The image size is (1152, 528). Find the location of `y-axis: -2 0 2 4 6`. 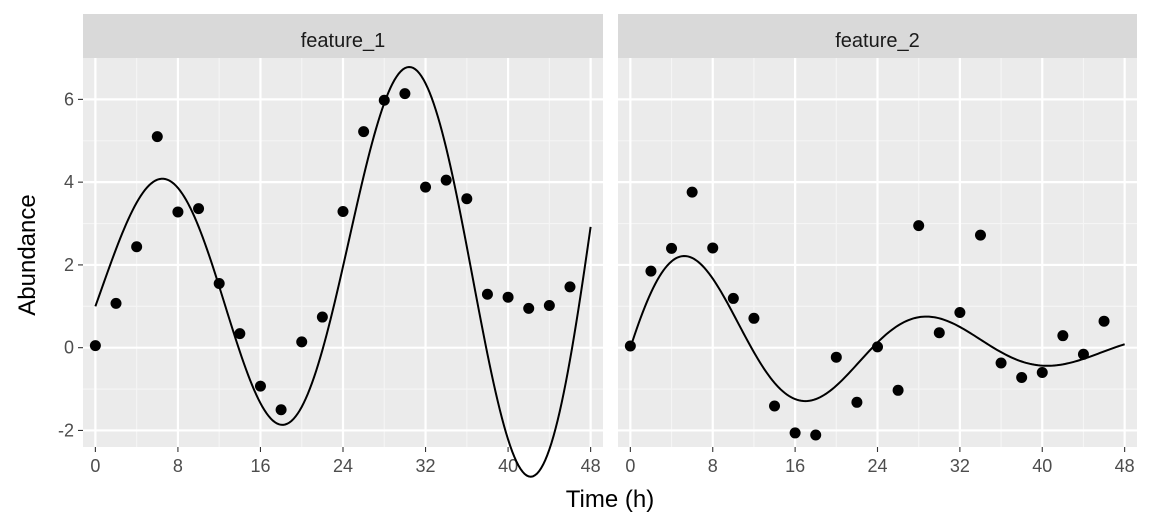

y-axis: -2 0 2 4 6 is located at coordinates (70, 264).